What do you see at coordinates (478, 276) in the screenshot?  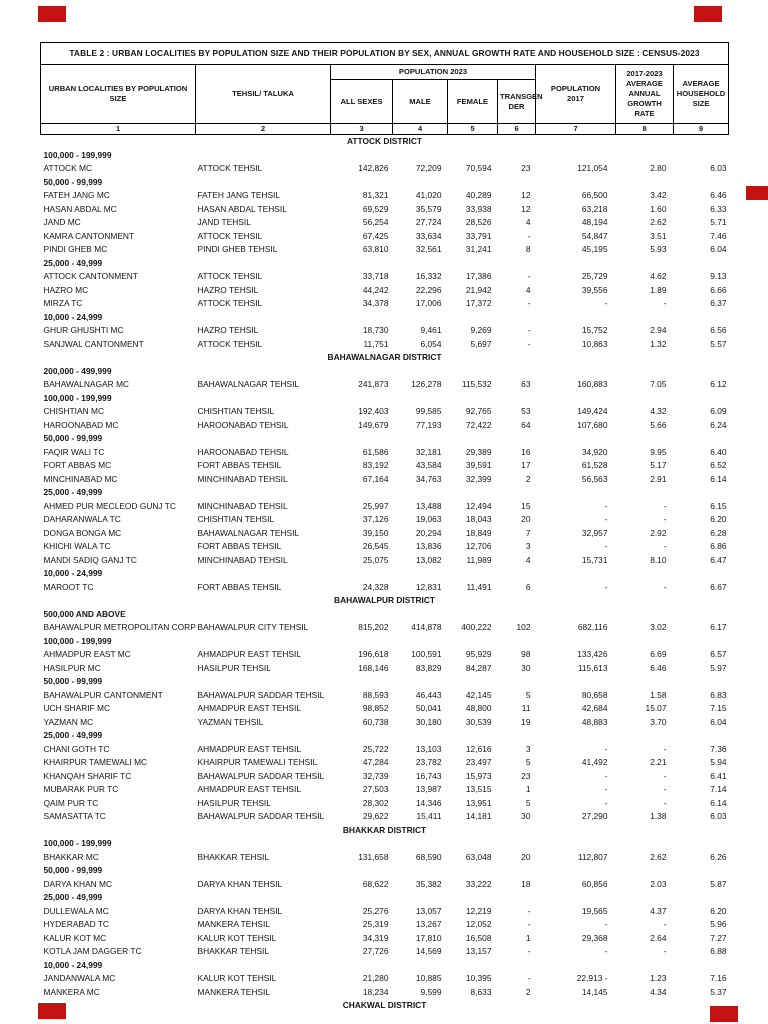 I see `cell-female: 17,386` at bounding box center [478, 276].